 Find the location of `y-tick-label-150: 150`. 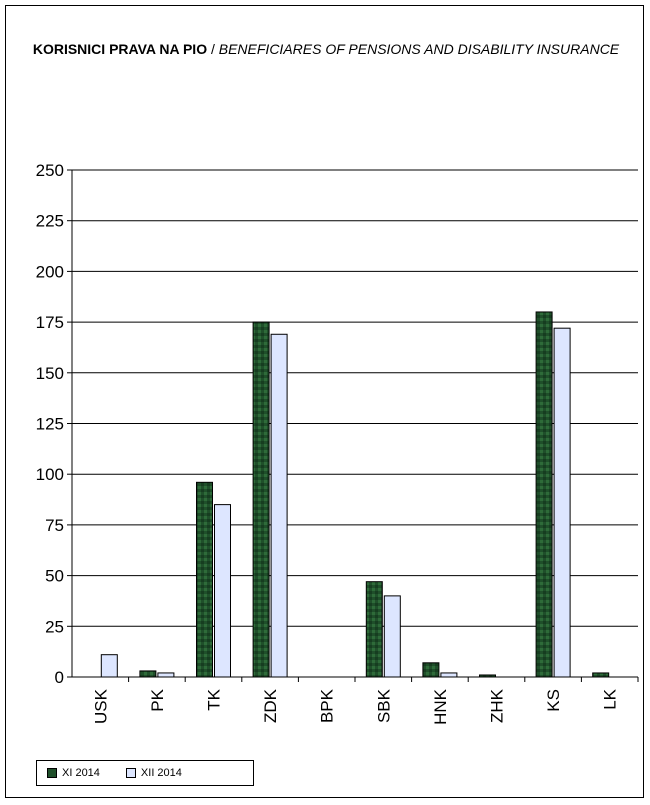

y-tick-label-150: 150 is located at coordinates (50, 373).